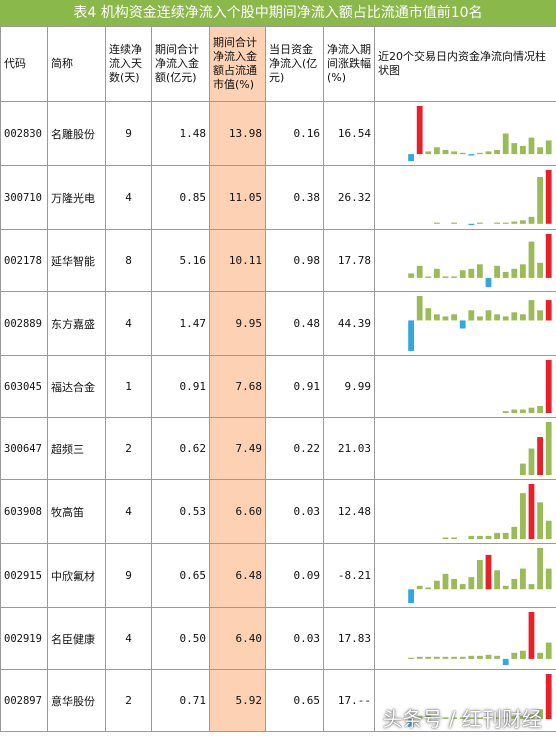 This screenshot has width=556, height=736. I want to click on table-row: 300710 万隆光电 4 0.85 11.05 0.38 26.32, so click(278, 197).